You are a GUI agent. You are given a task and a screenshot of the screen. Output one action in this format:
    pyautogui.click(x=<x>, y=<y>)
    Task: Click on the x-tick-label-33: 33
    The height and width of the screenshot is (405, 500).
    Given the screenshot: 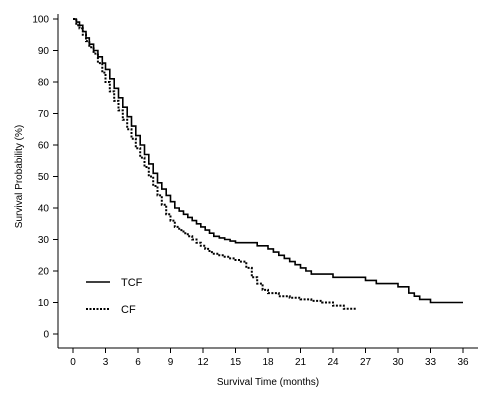 What is the action you would take?
    pyautogui.click(x=431, y=362)
    